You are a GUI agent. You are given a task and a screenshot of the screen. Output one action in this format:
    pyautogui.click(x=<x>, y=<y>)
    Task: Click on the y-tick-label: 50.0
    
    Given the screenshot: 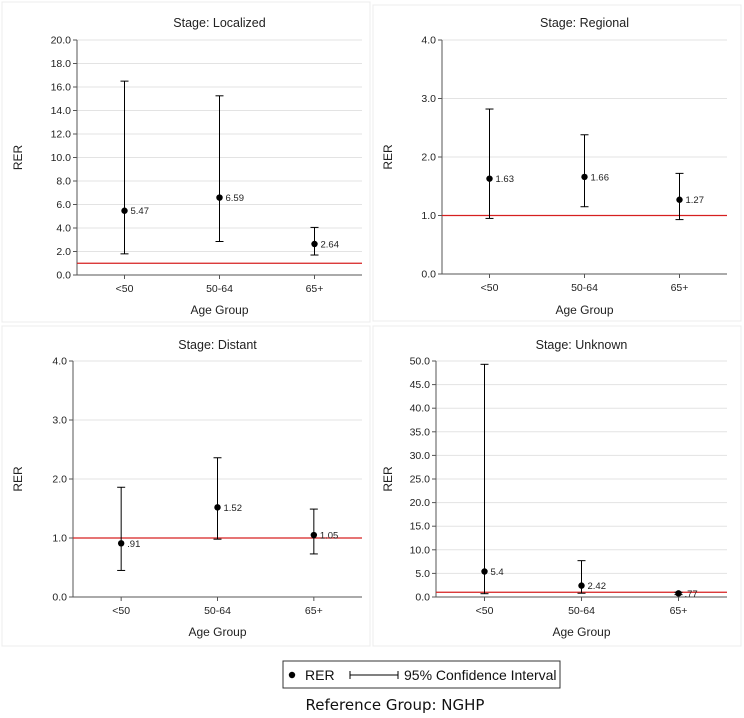 What is the action you would take?
    pyautogui.click(x=420, y=362)
    